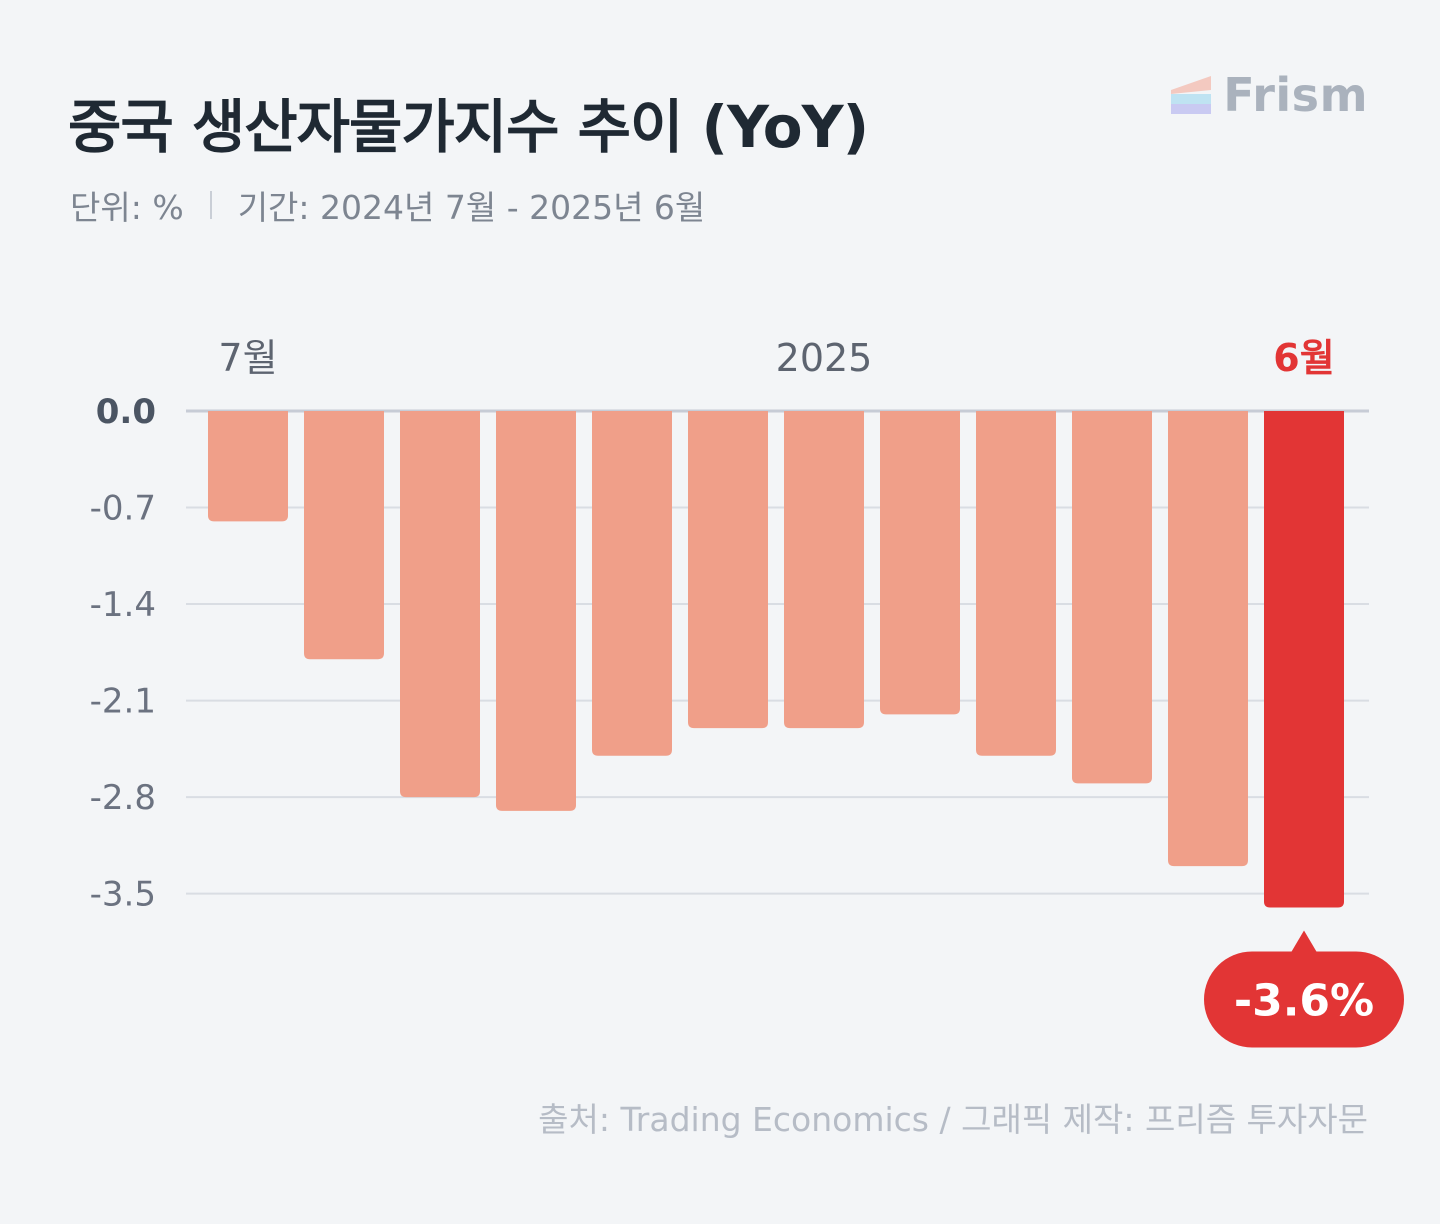 The height and width of the screenshot is (1224, 1440). What do you see at coordinates (126, 412) in the screenshot?
I see `y-tick-label: 0.0` at bounding box center [126, 412].